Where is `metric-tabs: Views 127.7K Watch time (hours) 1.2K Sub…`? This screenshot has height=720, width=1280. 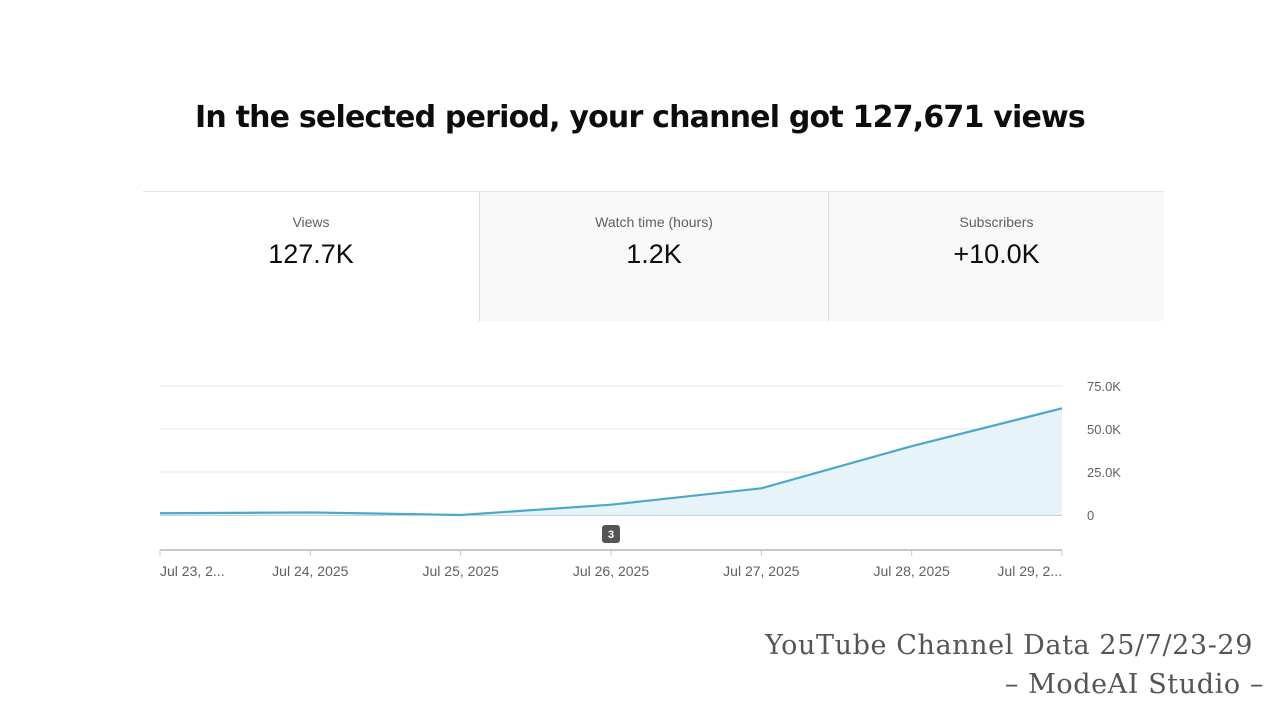
metric-tabs: Views 127.7K Watch time (hours) 1.2K Sub… is located at coordinates (653, 256).